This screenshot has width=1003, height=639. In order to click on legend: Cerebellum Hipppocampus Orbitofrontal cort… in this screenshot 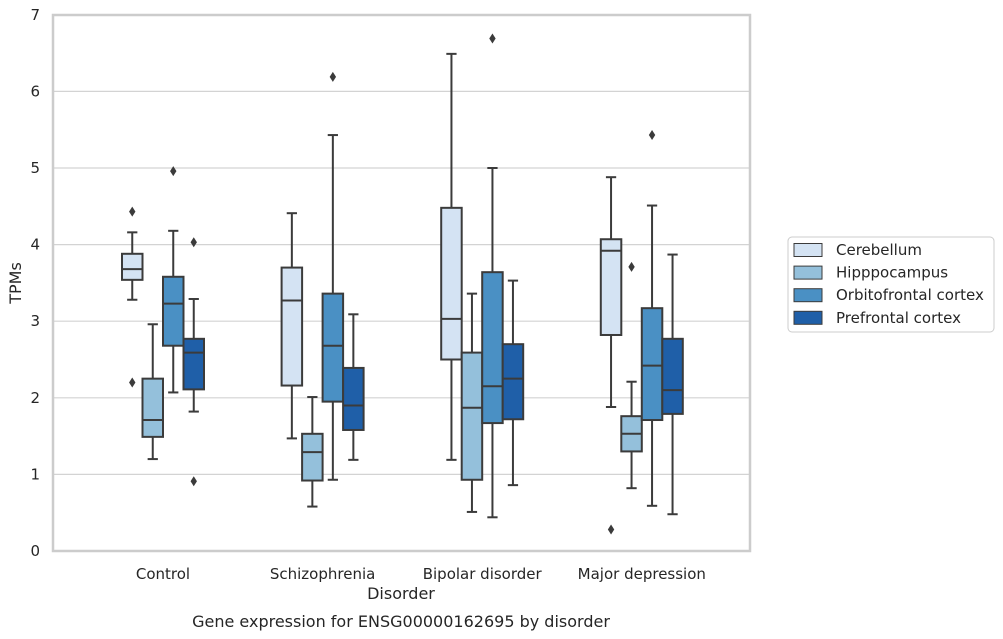, I will do `click(891, 284)`.